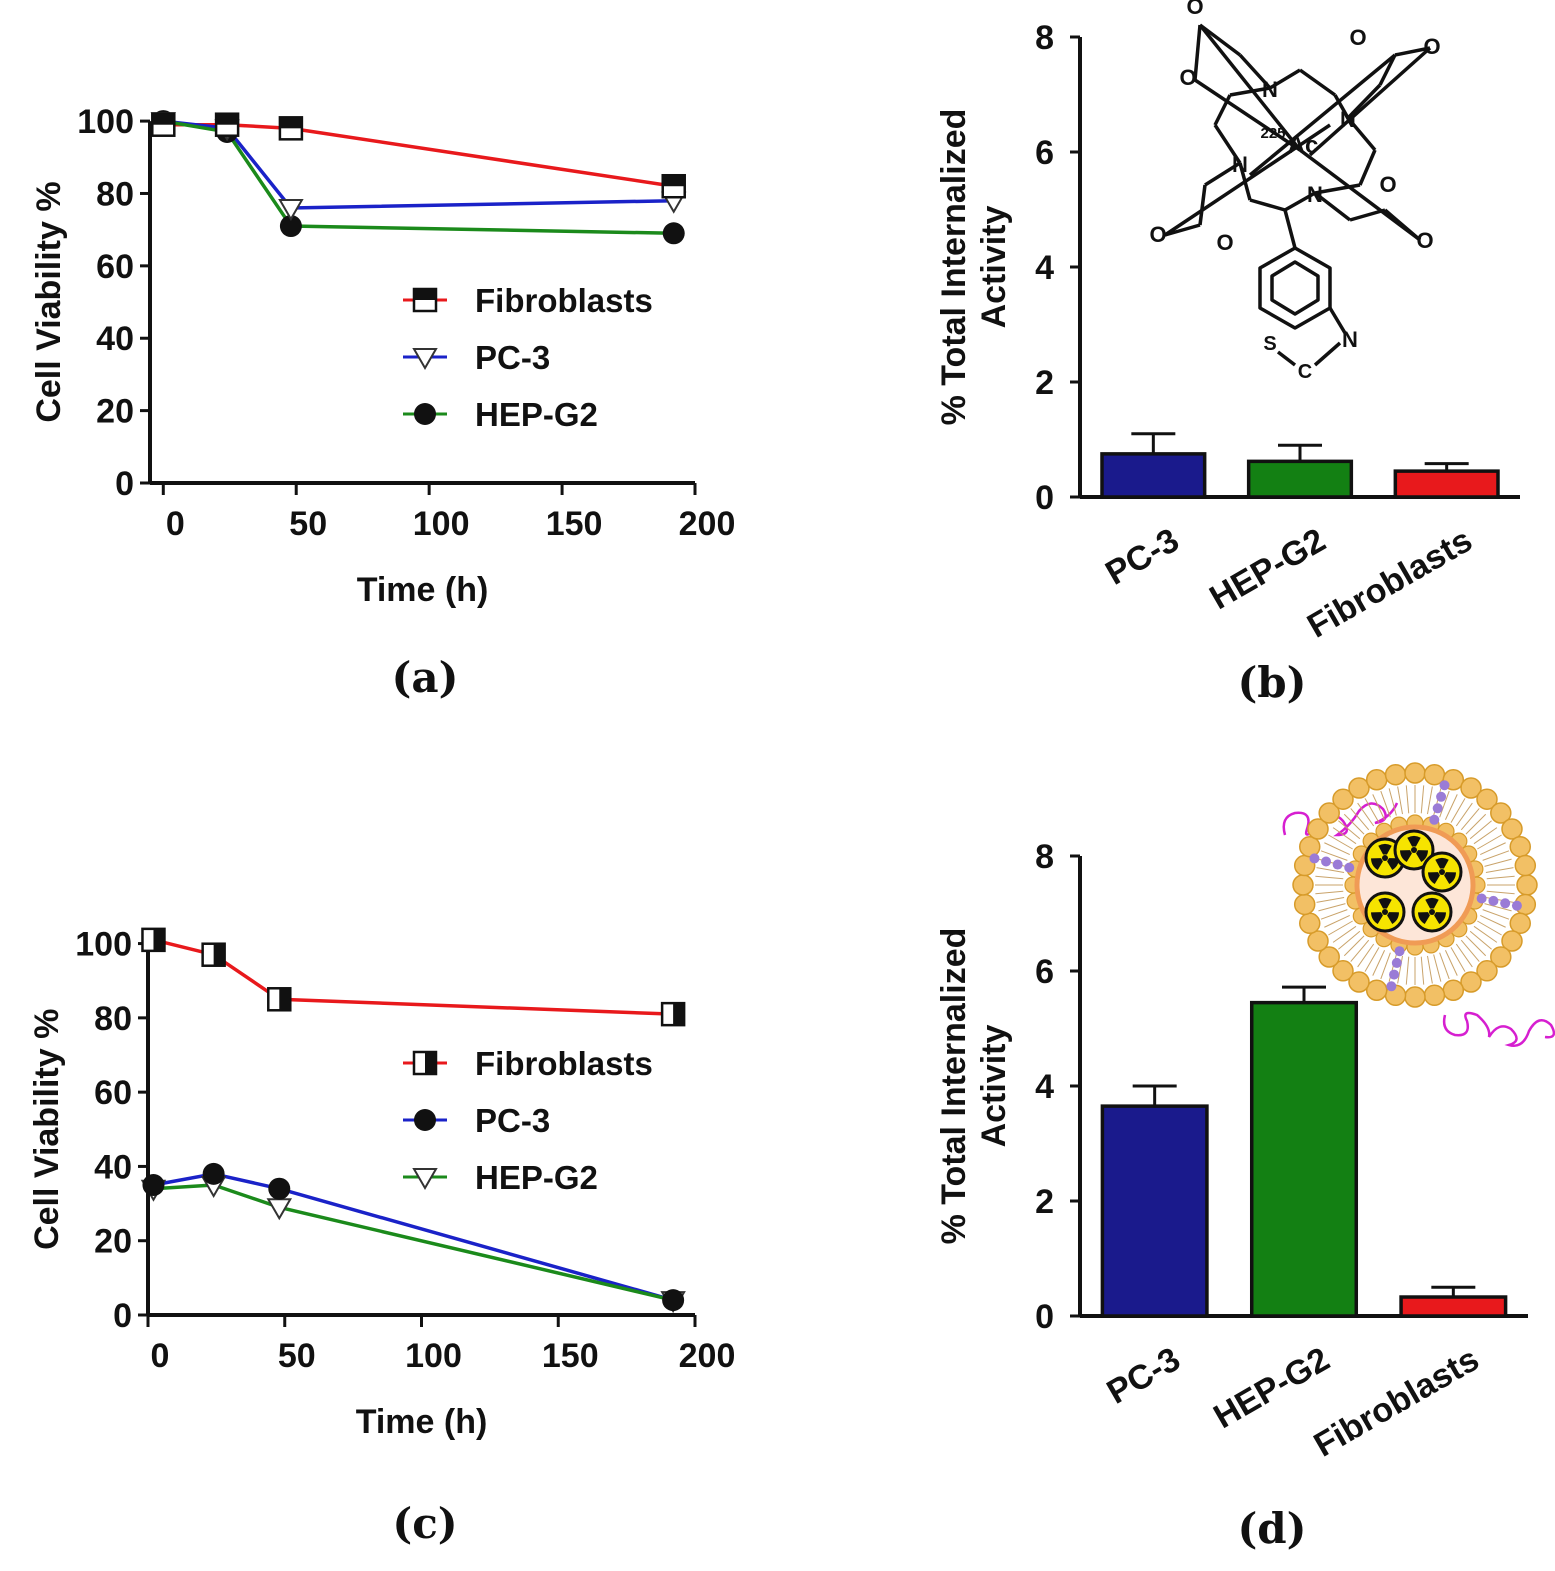 The height and width of the screenshot is (1571, 1555). I want to click on isotope-label: 225, so click(1272, 133).